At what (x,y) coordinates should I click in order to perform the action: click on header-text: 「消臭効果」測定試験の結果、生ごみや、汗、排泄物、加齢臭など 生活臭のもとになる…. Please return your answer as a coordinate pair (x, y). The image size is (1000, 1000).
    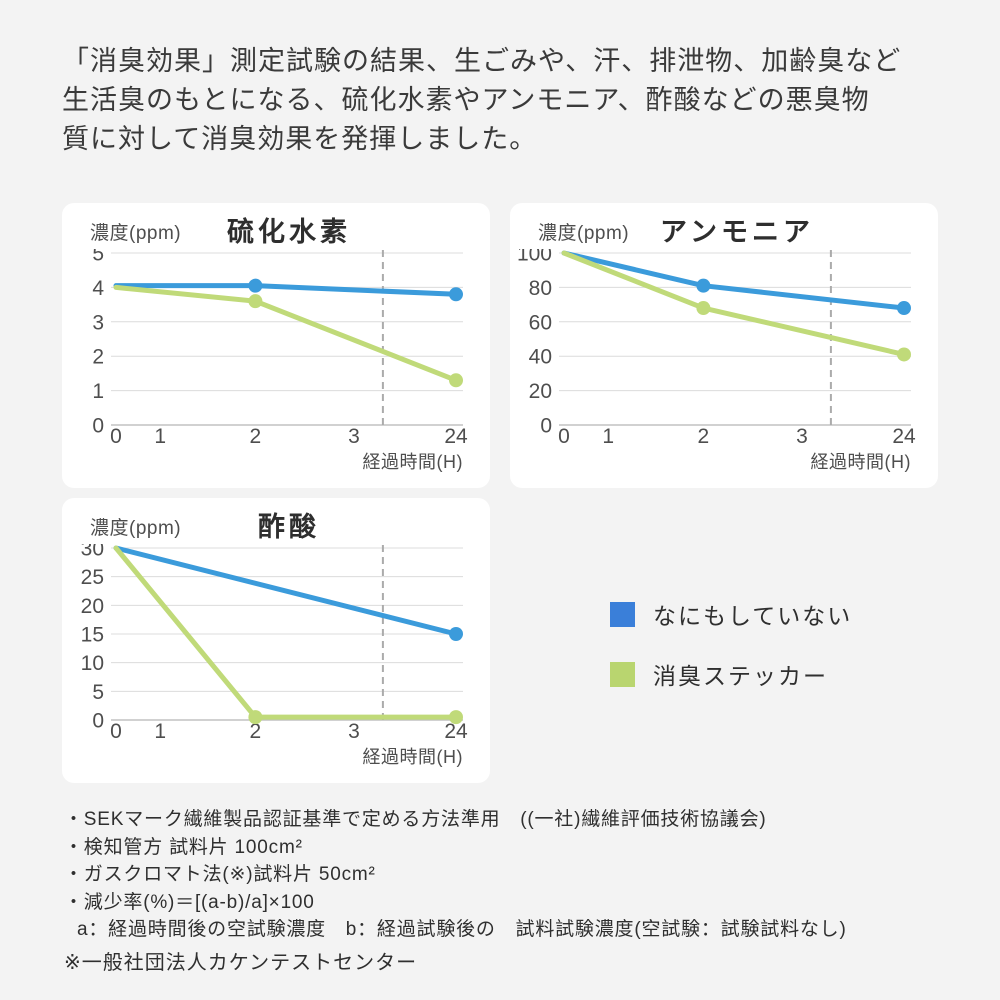
    Looking at the image, I should click on (512, 100).